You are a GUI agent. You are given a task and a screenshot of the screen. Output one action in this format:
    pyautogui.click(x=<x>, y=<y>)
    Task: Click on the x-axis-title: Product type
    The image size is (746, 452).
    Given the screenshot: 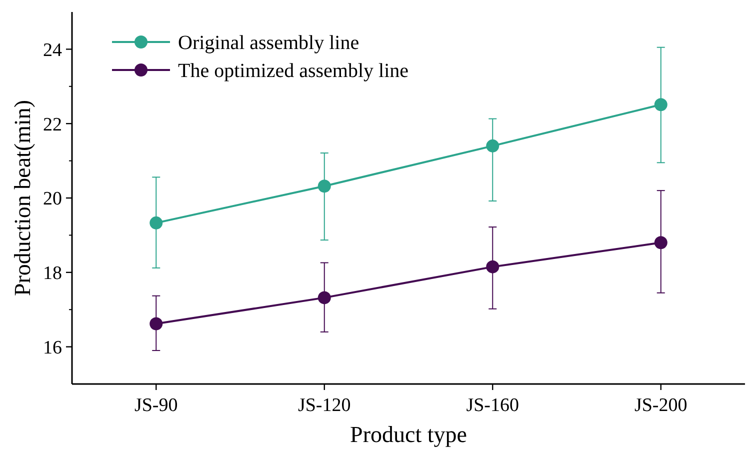 What is the action you would take?
    pyautogui.click(x=408, y=434)
    